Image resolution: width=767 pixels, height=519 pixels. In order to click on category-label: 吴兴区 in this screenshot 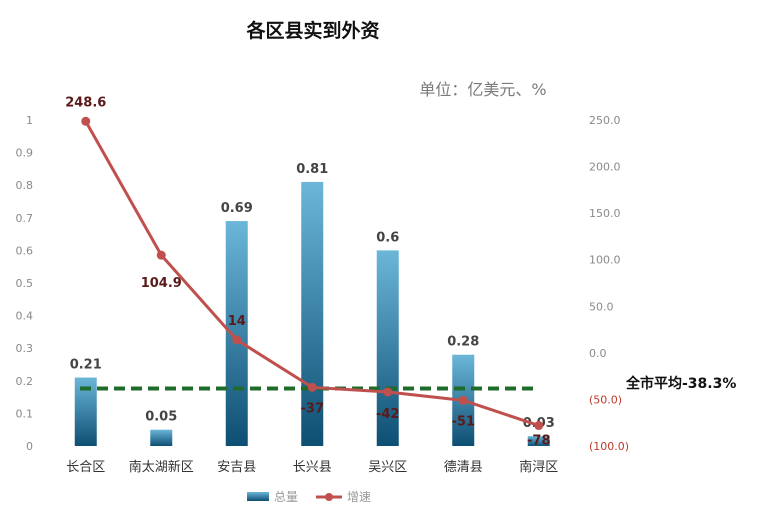, I will do `click(387, 467)`.